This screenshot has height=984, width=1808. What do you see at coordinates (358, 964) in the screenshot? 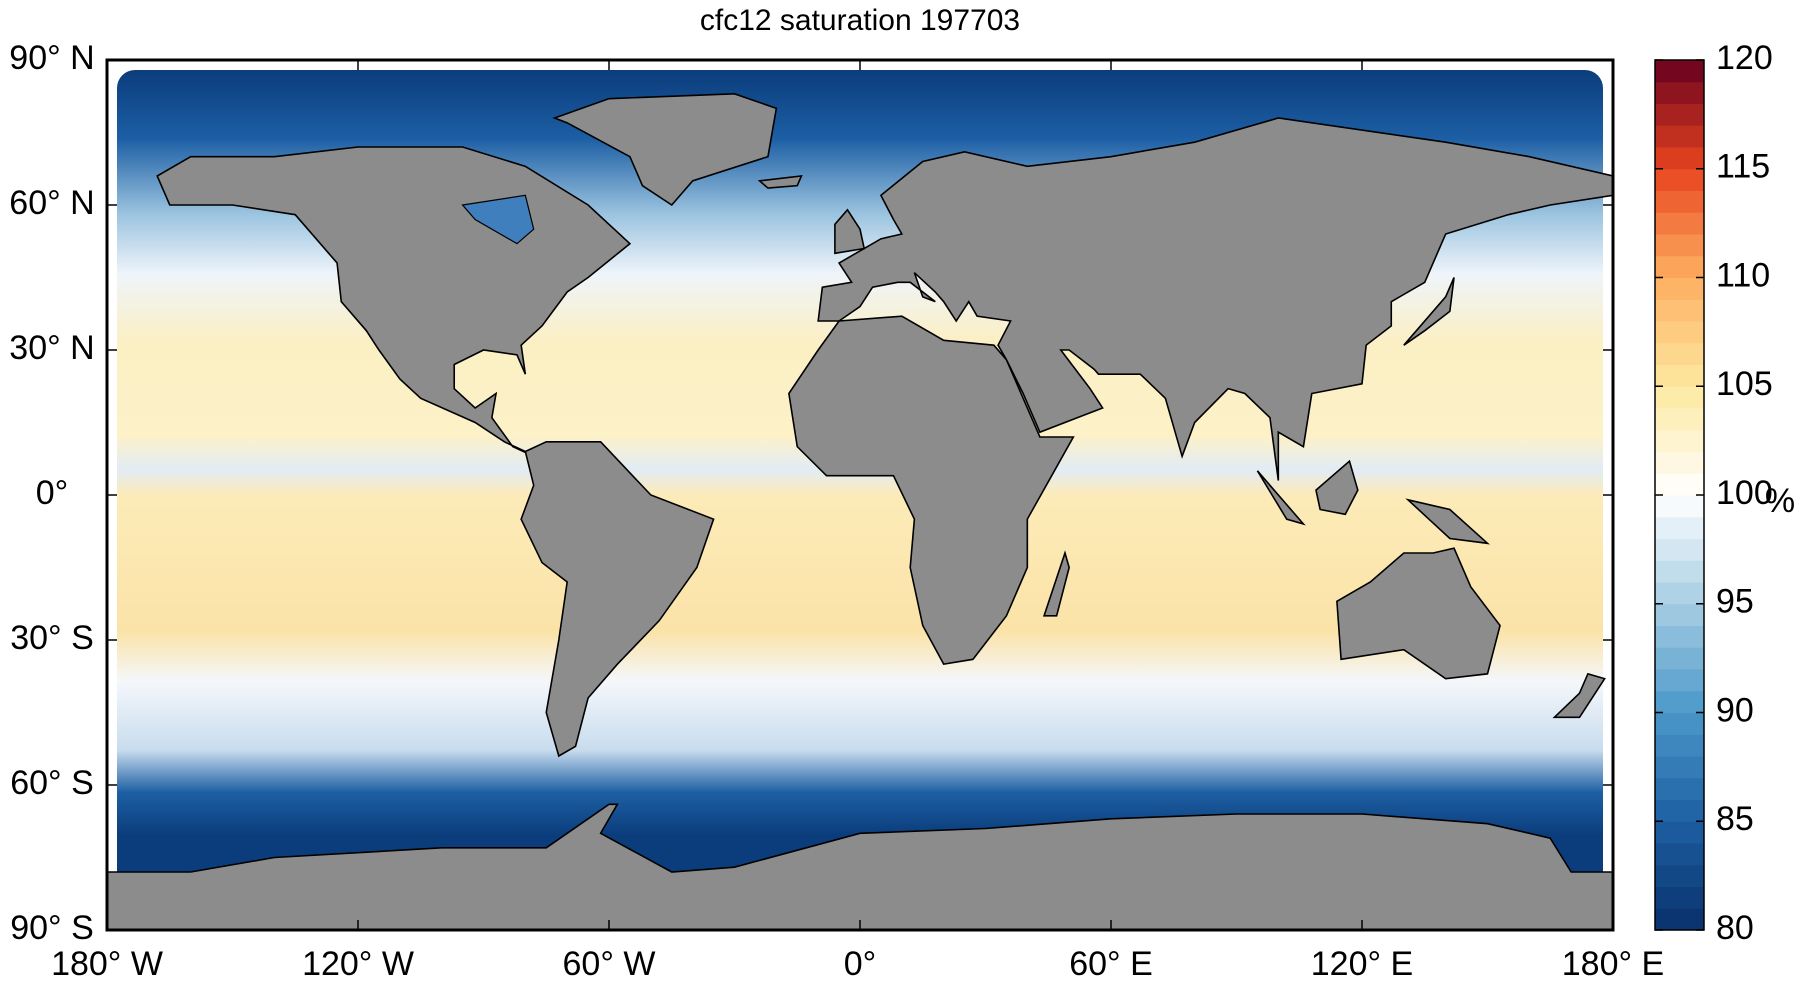
I see `x-tick-label: 120° W` at bounding box center [358, 964].